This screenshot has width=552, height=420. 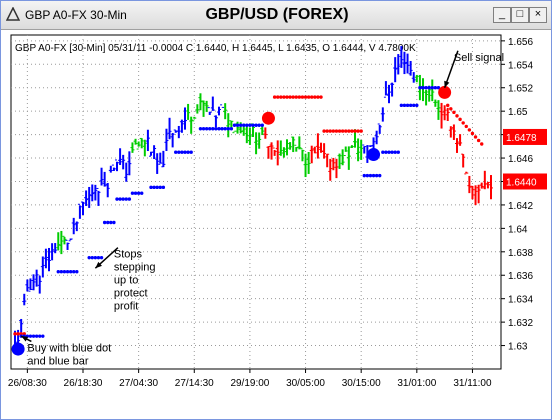 What do you see at coordinates (479, 58) in the screenshot?
I see `annotation-text: Sell signal` at bounding box center [479, 58].